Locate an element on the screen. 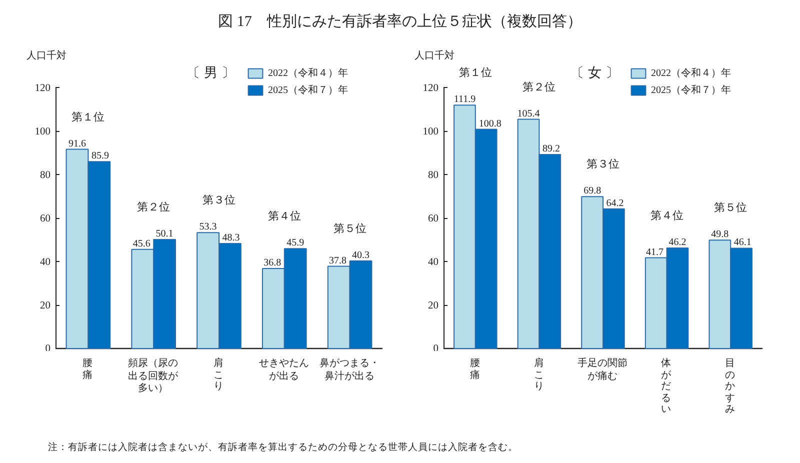  data-label: 45.9 is located at coordinates (295, 243).